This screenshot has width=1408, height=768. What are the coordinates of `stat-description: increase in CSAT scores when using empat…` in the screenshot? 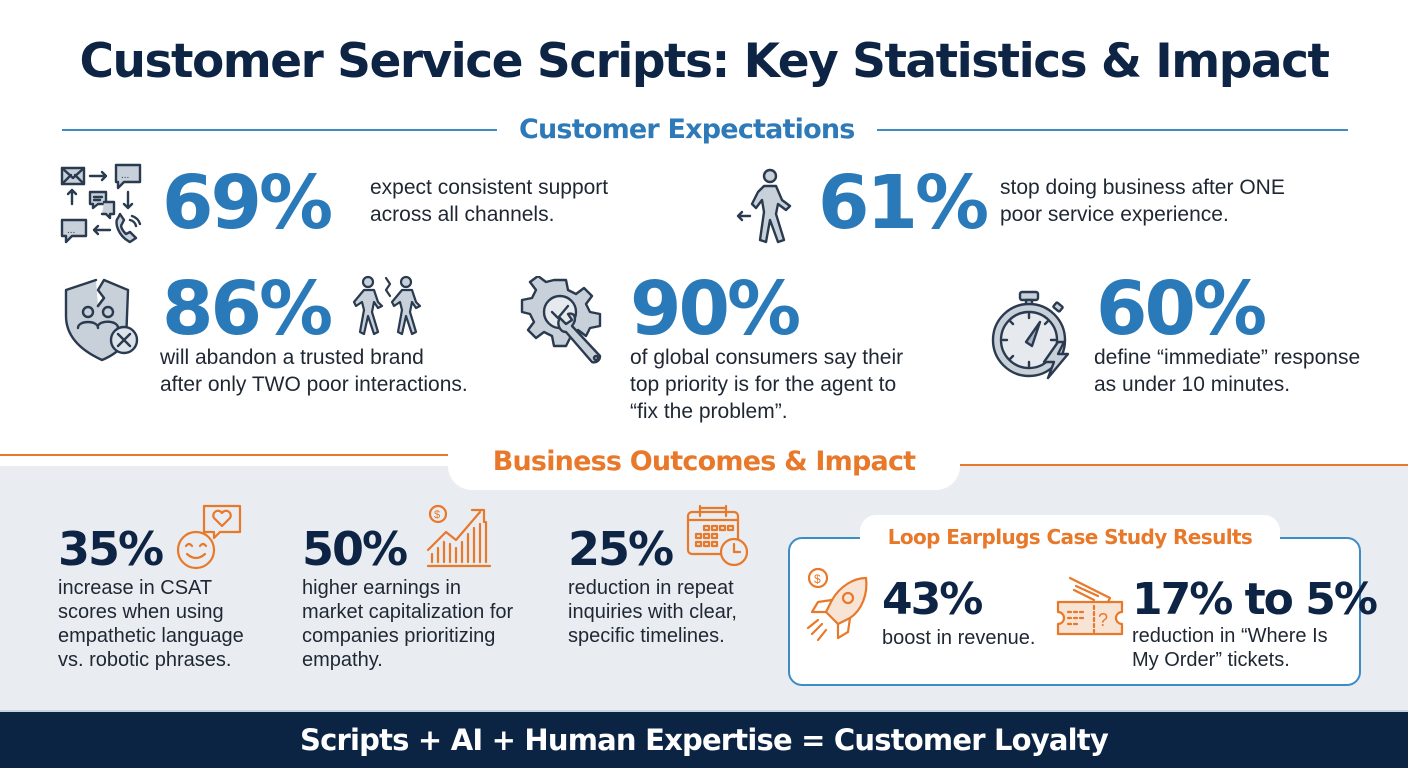 It's located at (168, 624).